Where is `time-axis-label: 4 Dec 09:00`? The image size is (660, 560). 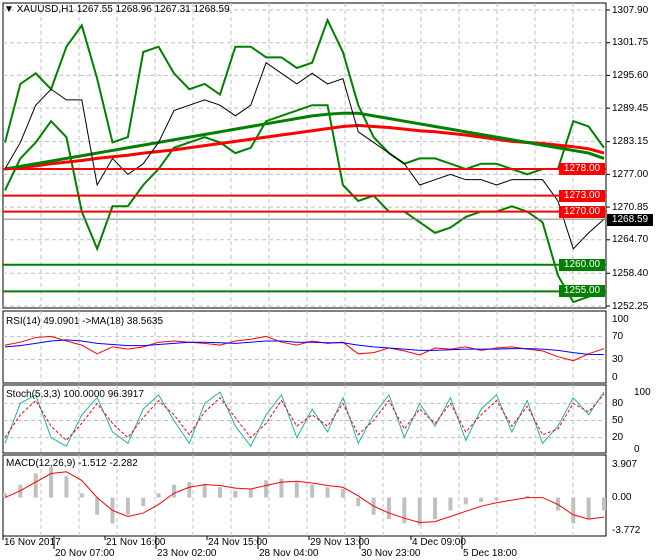 time-axis-label: 4 Dec 09:00 is located at coordinates (439, 542).